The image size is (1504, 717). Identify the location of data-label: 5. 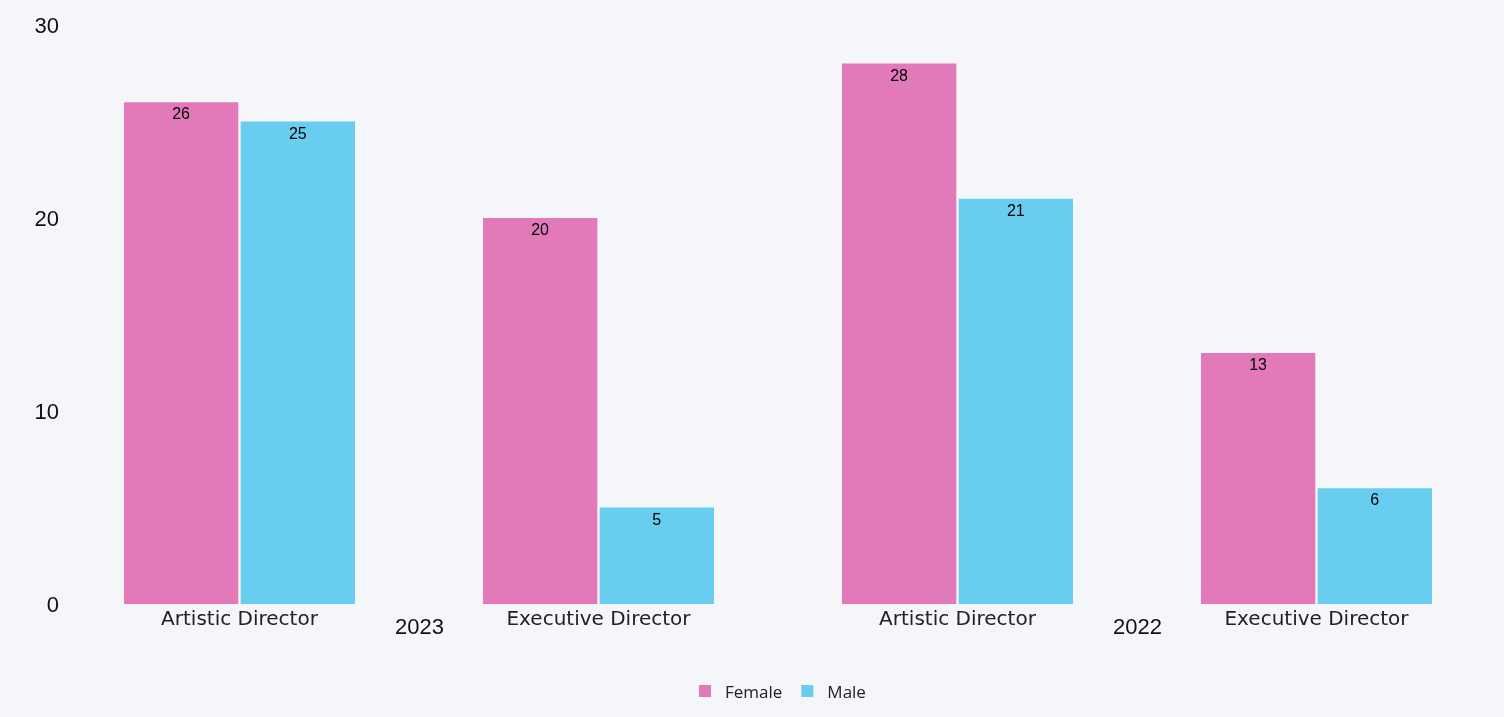
(657, 519).